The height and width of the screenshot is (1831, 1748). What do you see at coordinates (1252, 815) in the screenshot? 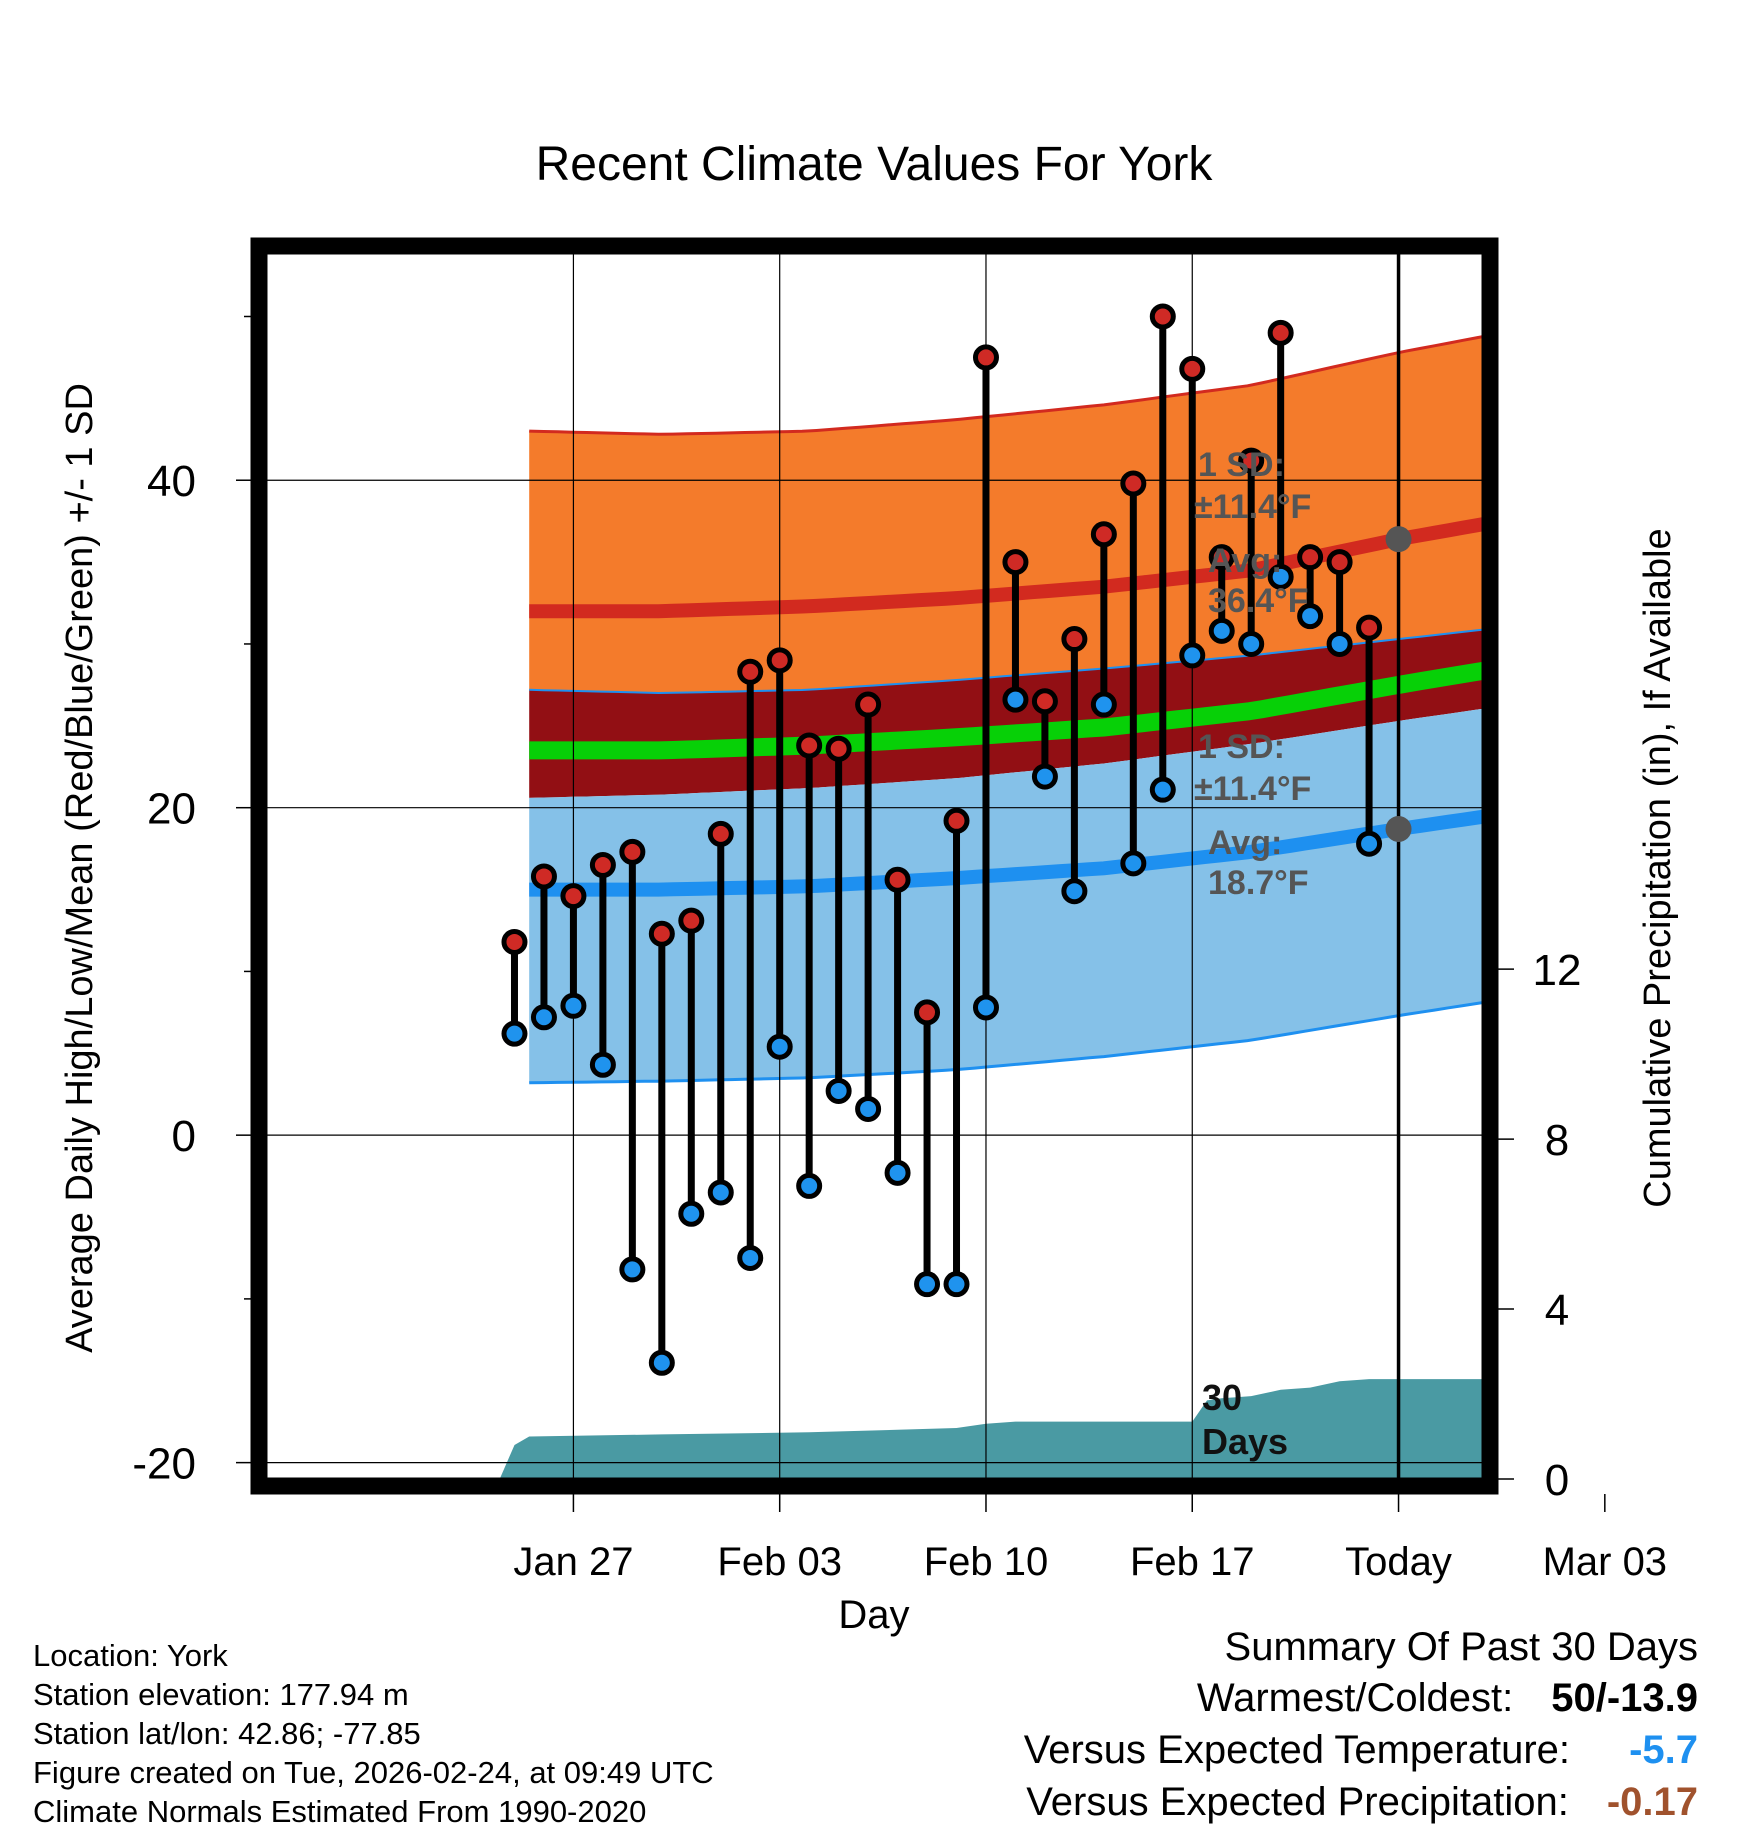
I see `low-normal-annotation: 1 SD: ±11.4°F Avg: 18.7°F` at bounding box center [1252, 815].